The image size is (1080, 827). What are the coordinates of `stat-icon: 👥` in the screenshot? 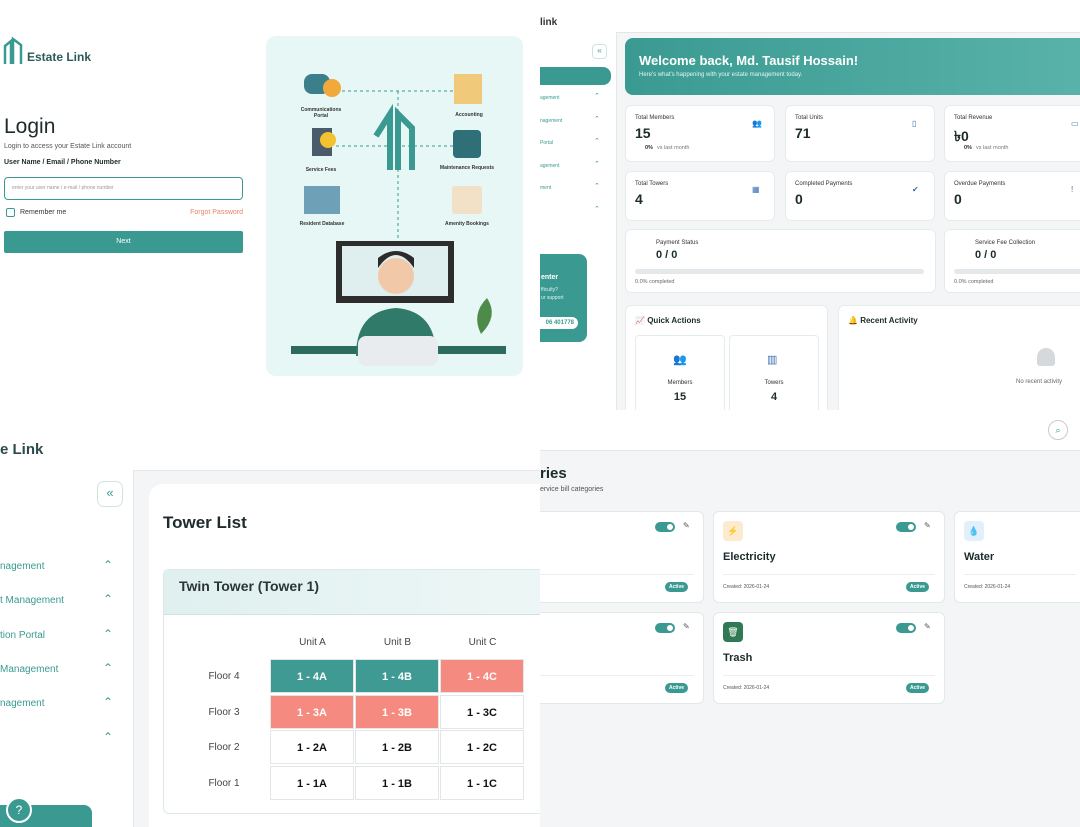 It's located at (757, 123).